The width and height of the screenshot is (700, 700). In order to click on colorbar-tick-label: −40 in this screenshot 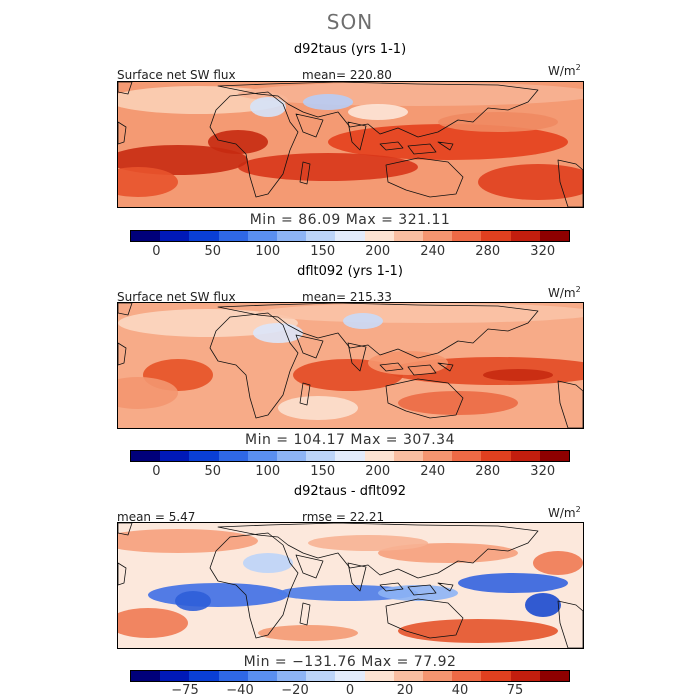, I will do `click(240, 690)`.